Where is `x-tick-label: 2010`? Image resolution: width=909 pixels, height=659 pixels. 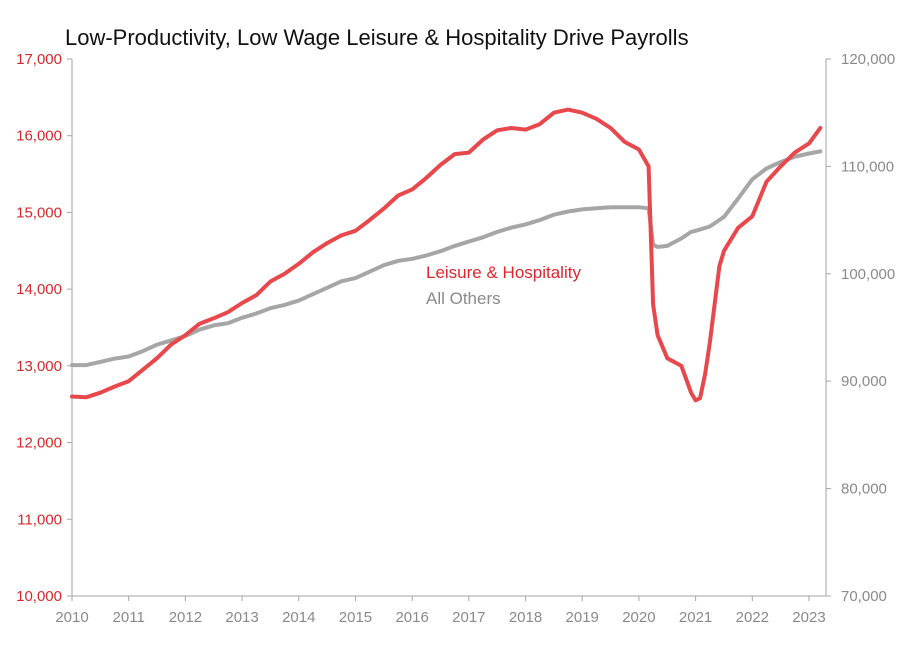
x-tick-label: 2010 is located at coordinates (71, 617).